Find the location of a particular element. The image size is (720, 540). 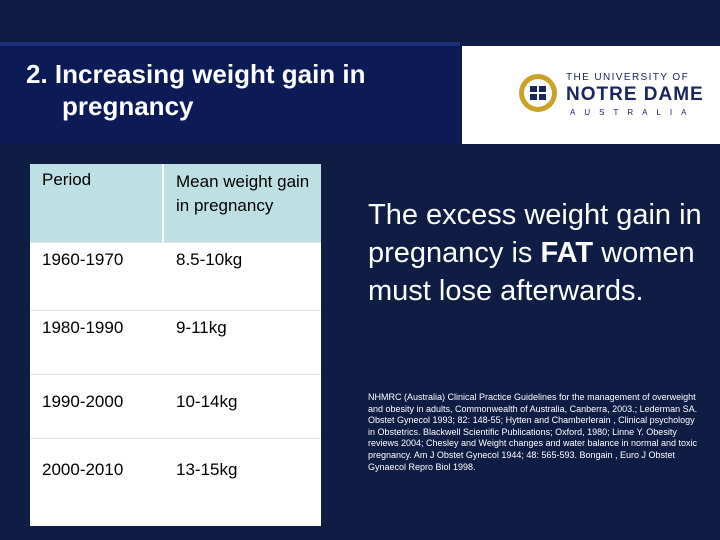

table-cell-gain: 10-14kg is located at coordinates (207, 401).